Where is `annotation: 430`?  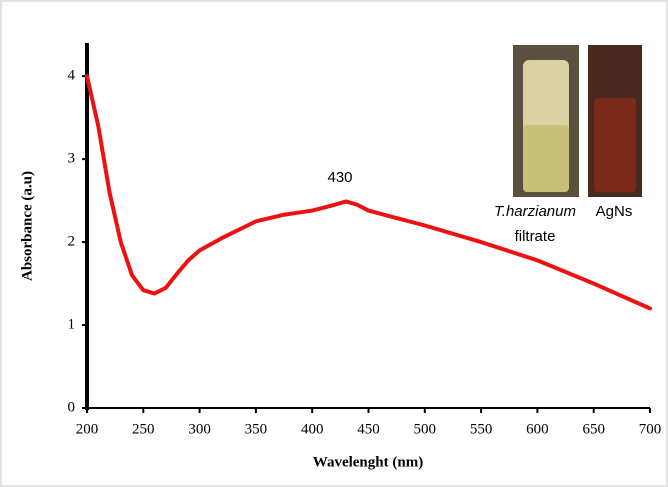 annotation: 430 is located at coordinates (339, 177).